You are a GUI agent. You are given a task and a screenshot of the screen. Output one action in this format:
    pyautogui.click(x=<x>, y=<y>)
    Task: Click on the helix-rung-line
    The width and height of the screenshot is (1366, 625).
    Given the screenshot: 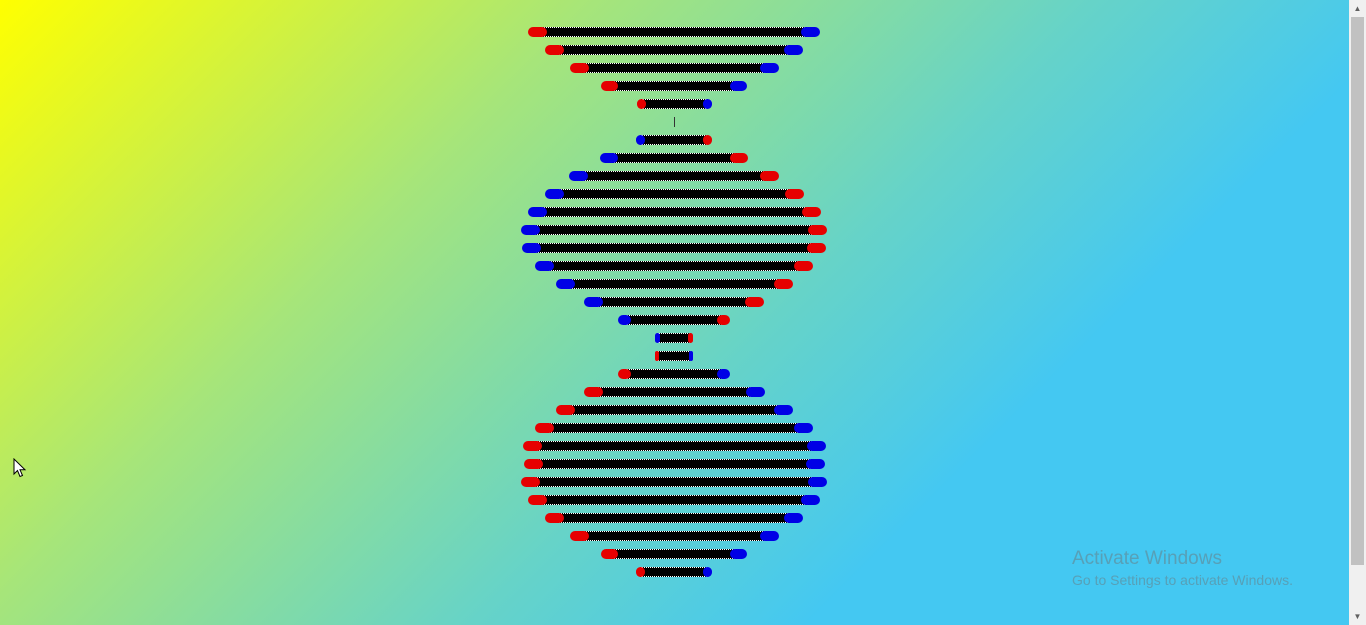 What is the action you would take?
    pyautogui.click(x=674, y=122)
    